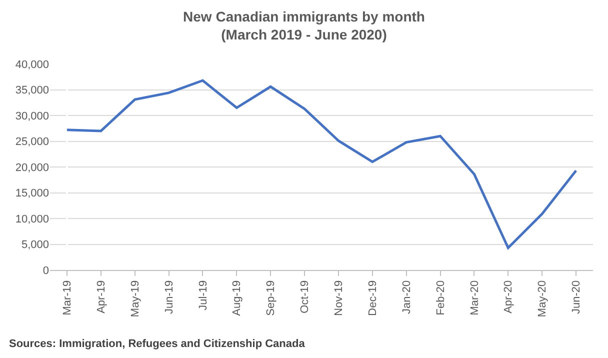 Image resolution: width=608 pixels, height=358 pixels. Describe the element at coordinates (474, 298) in the screenshot. I see `x-tick-label: Mar-20` at that location.